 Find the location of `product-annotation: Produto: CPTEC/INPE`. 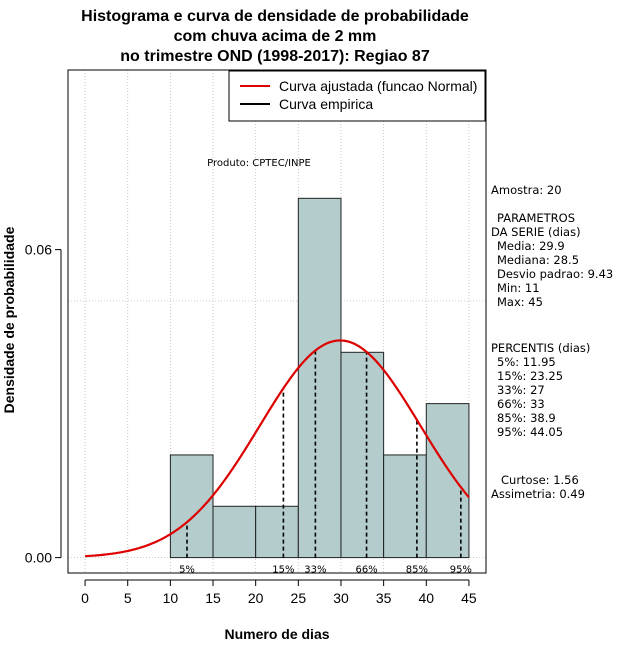

product-annotation: Produto: CPTEC/INPE is located at coordinates (259, 163).